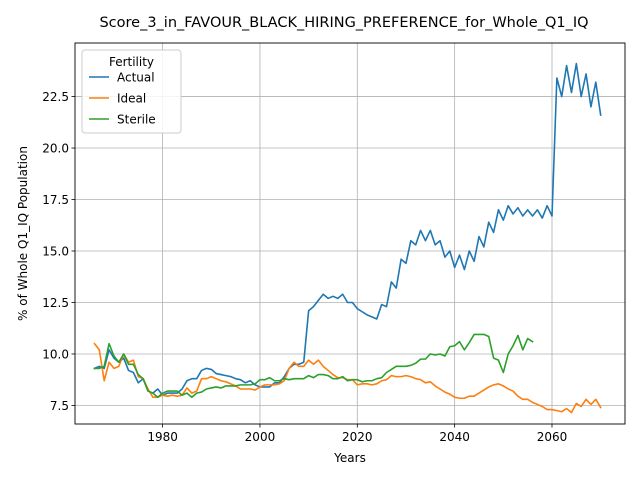 The width and height of the screenshot is (640, 480). Describe the element at coordinates (313, 366) in the screenshot. I see `series-line-sterile` at that location.